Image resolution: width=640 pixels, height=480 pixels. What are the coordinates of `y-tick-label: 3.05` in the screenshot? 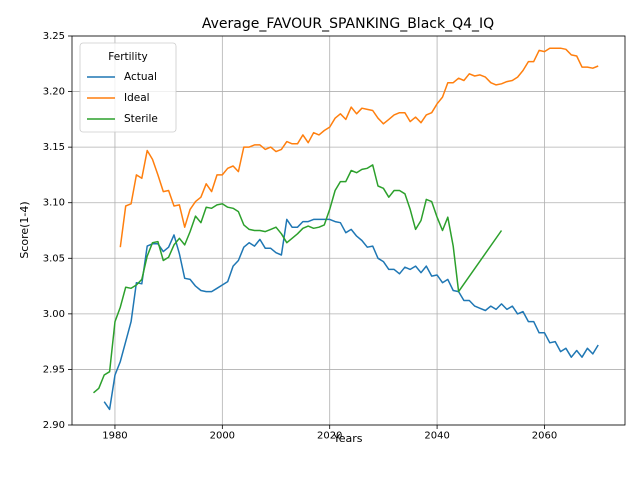 It's located at (54, 258).